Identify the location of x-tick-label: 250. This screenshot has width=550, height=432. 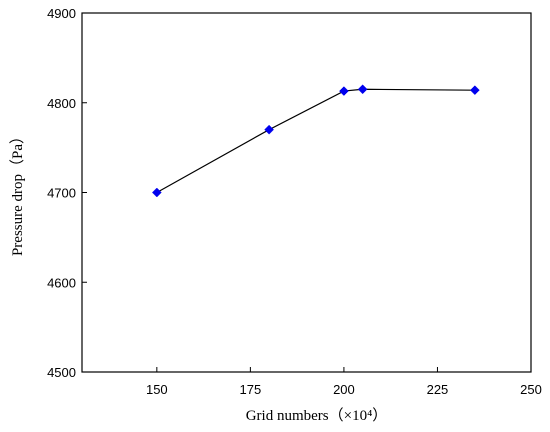
(531, 389).